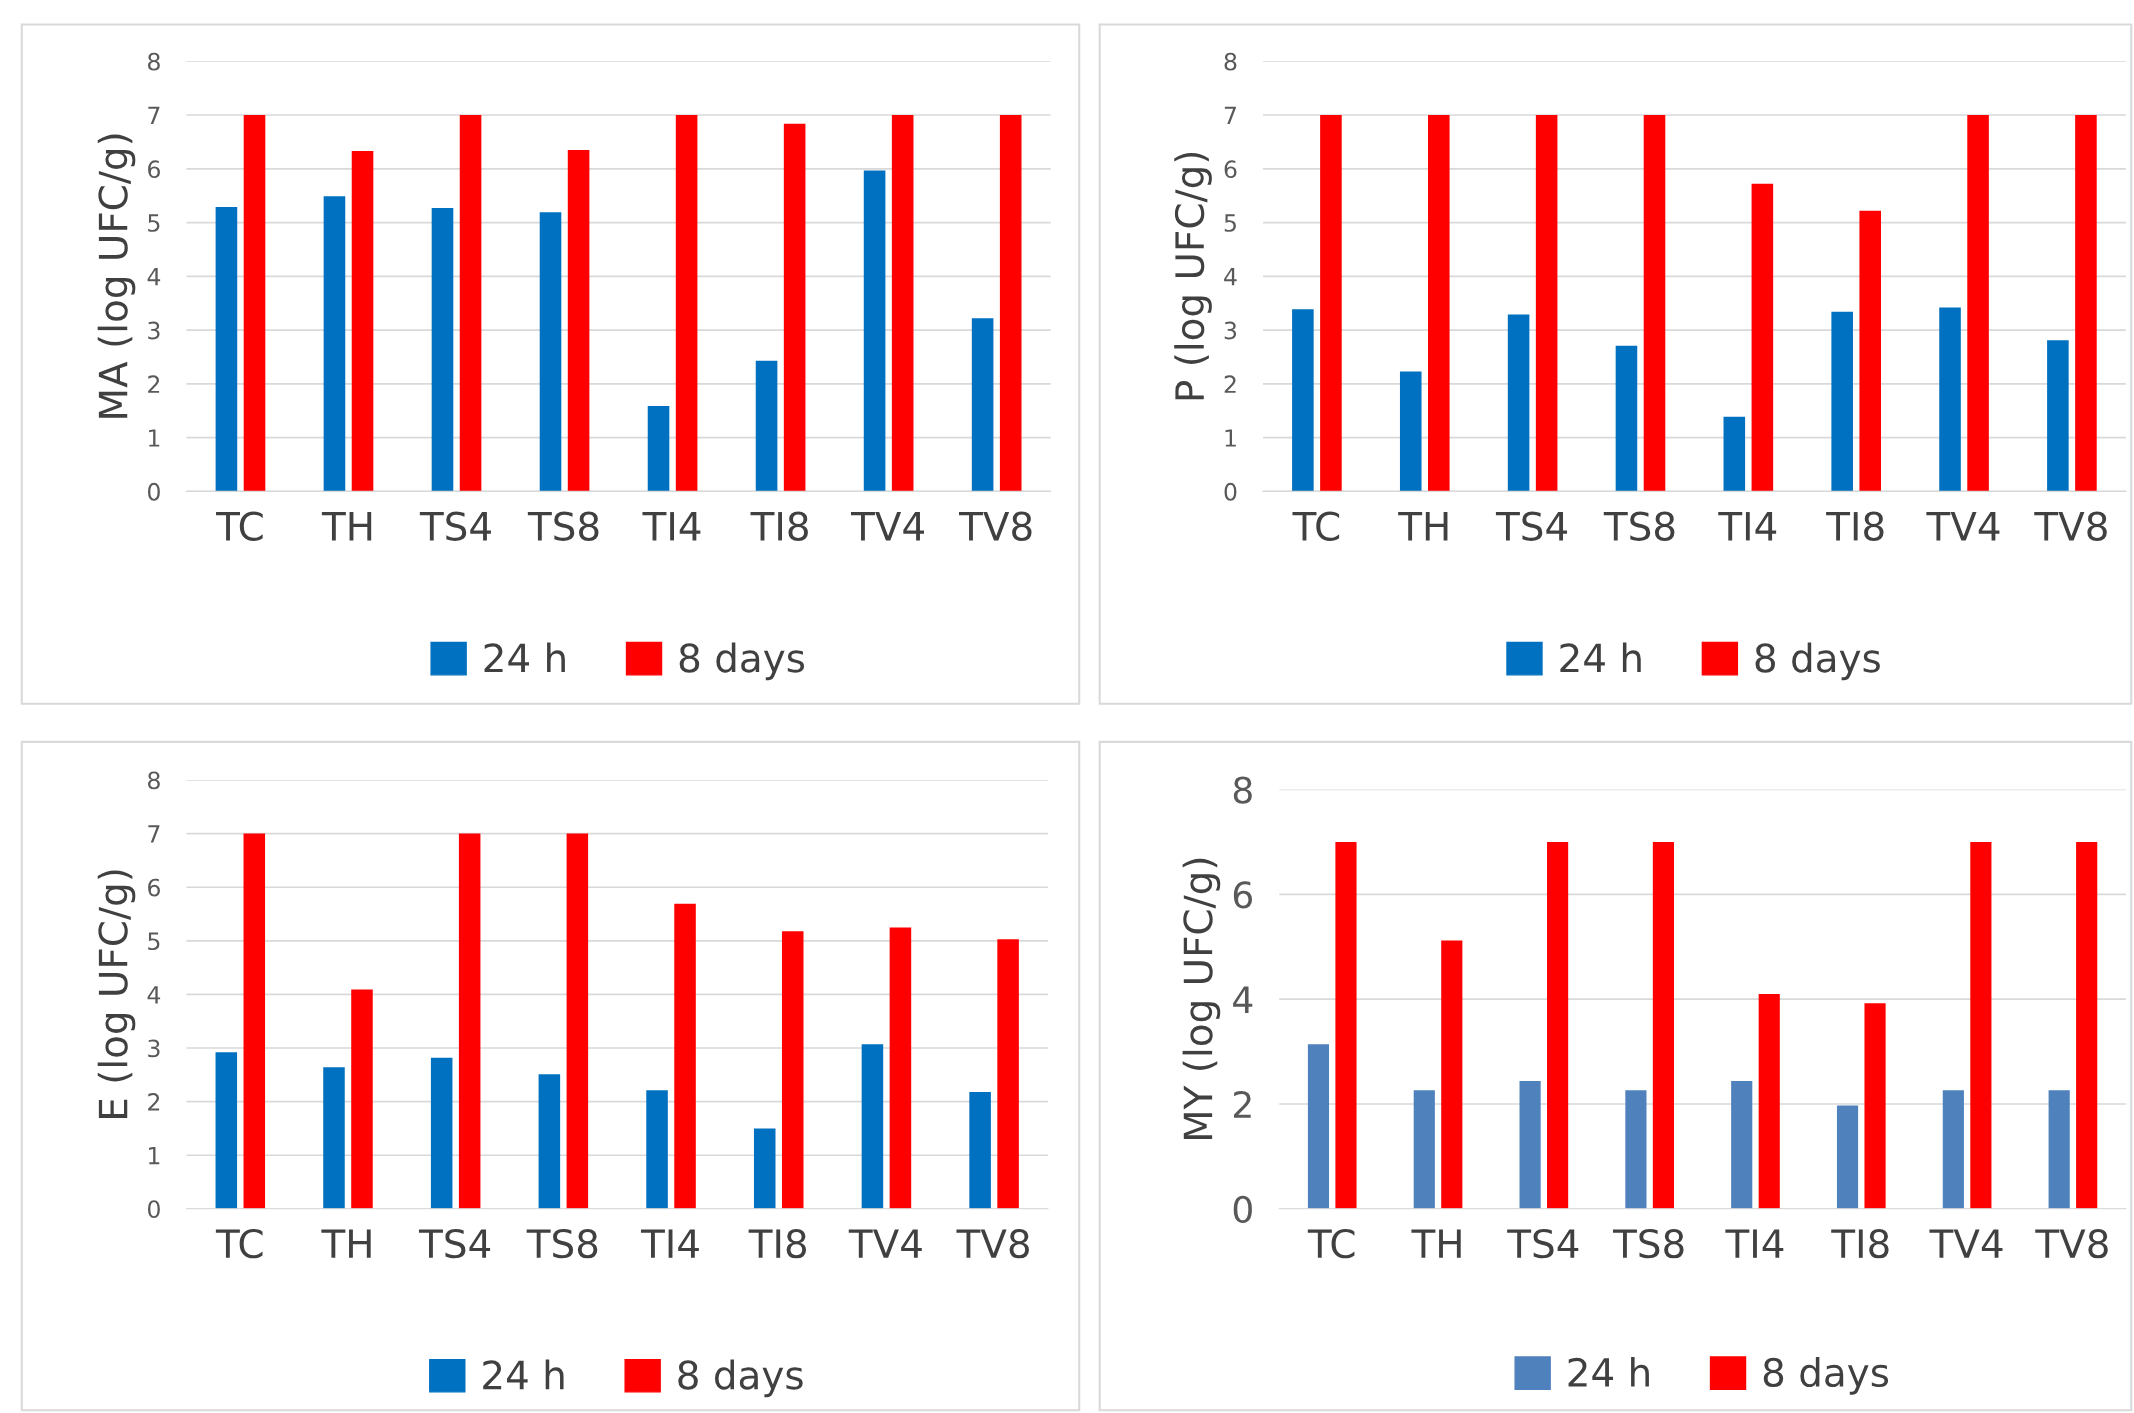  What do you see at coordinates (523, 1374) in the screenshot?
I see `legend-label: 24 h` at bounding box center [523, 1374].